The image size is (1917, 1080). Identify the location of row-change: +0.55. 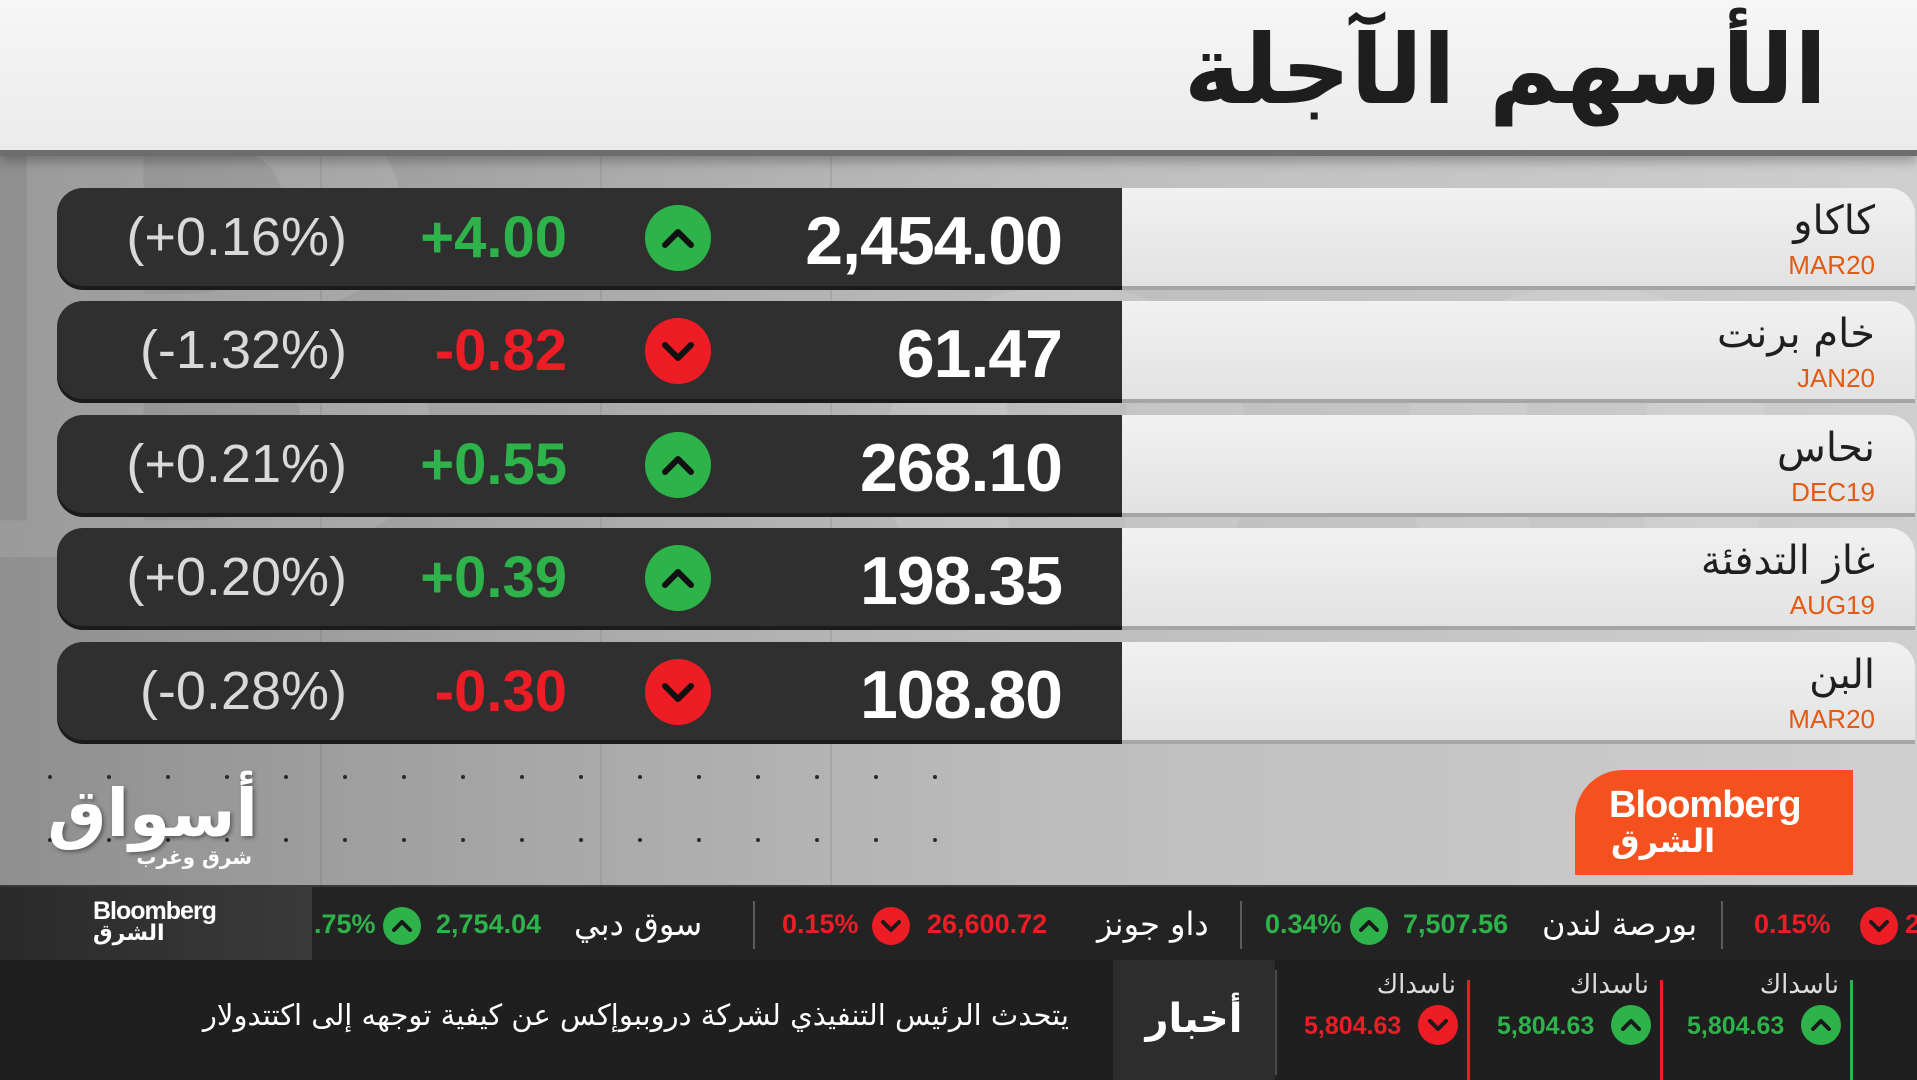
(493, 464).